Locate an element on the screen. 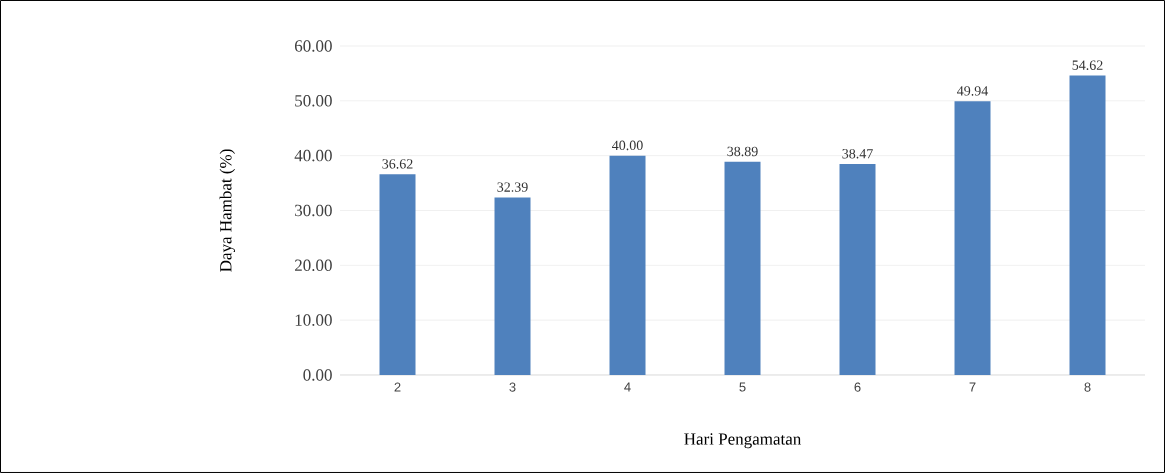 The height and width of the screenshot is (473, 1165). x-axis-title: Hari Pengamatan is located at coordinates (743, 441).